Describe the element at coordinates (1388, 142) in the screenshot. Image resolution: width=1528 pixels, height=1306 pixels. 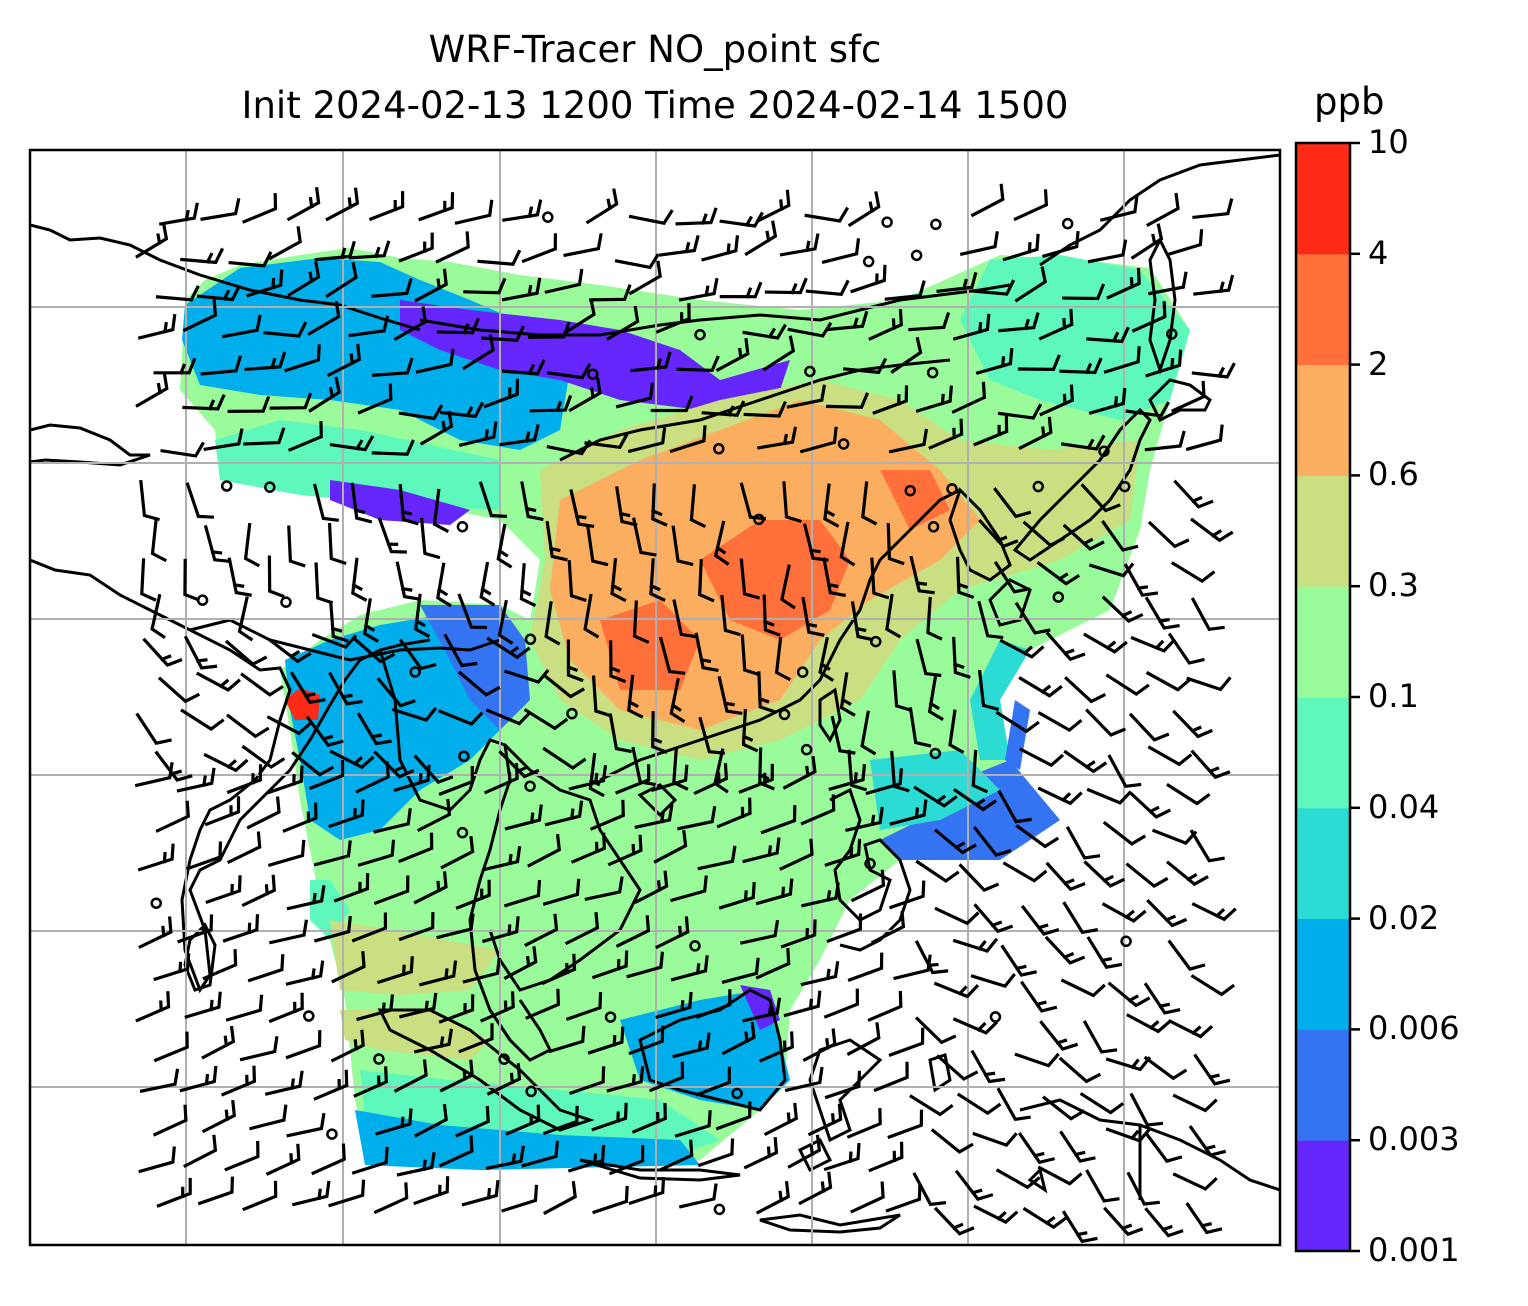
I see `colorbar-tick-label: 10` at that location.